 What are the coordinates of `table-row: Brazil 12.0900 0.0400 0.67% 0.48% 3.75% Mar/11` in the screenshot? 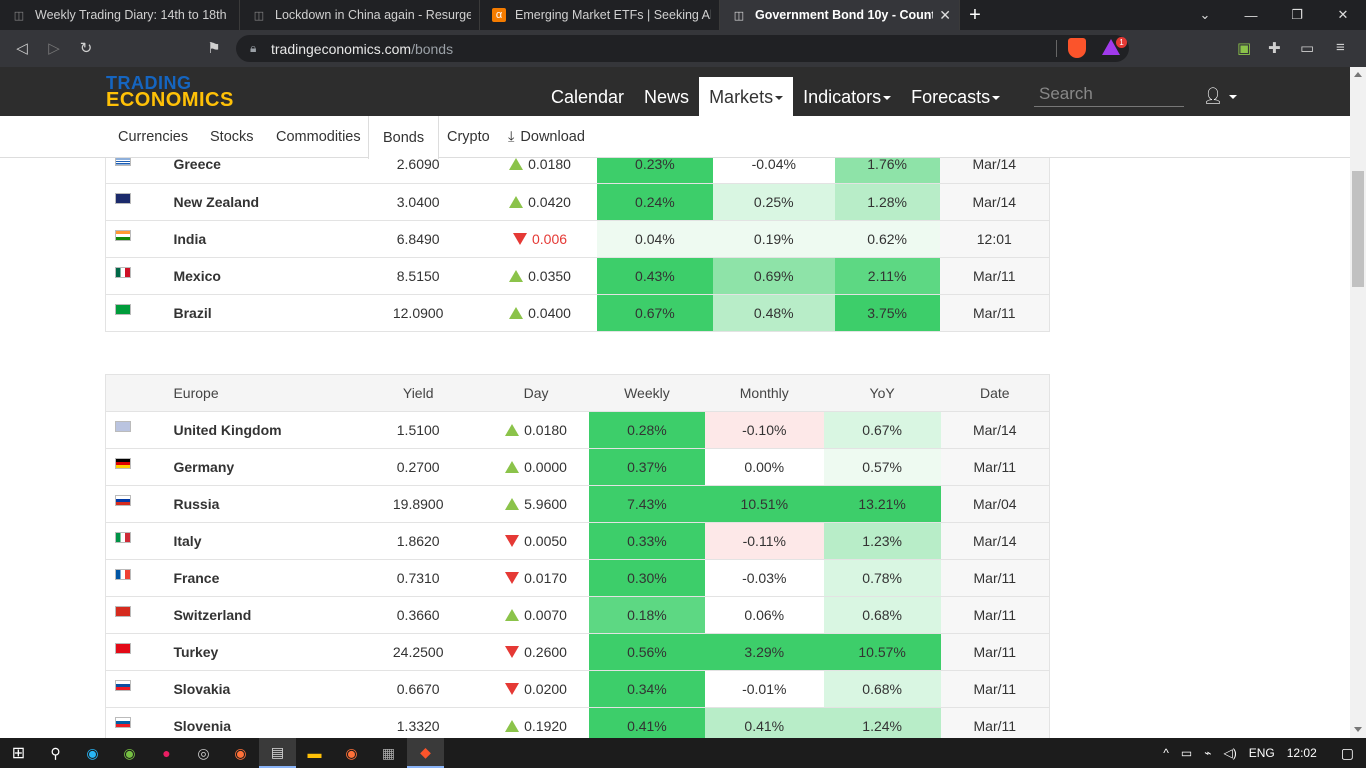 It's located at (577, 313).